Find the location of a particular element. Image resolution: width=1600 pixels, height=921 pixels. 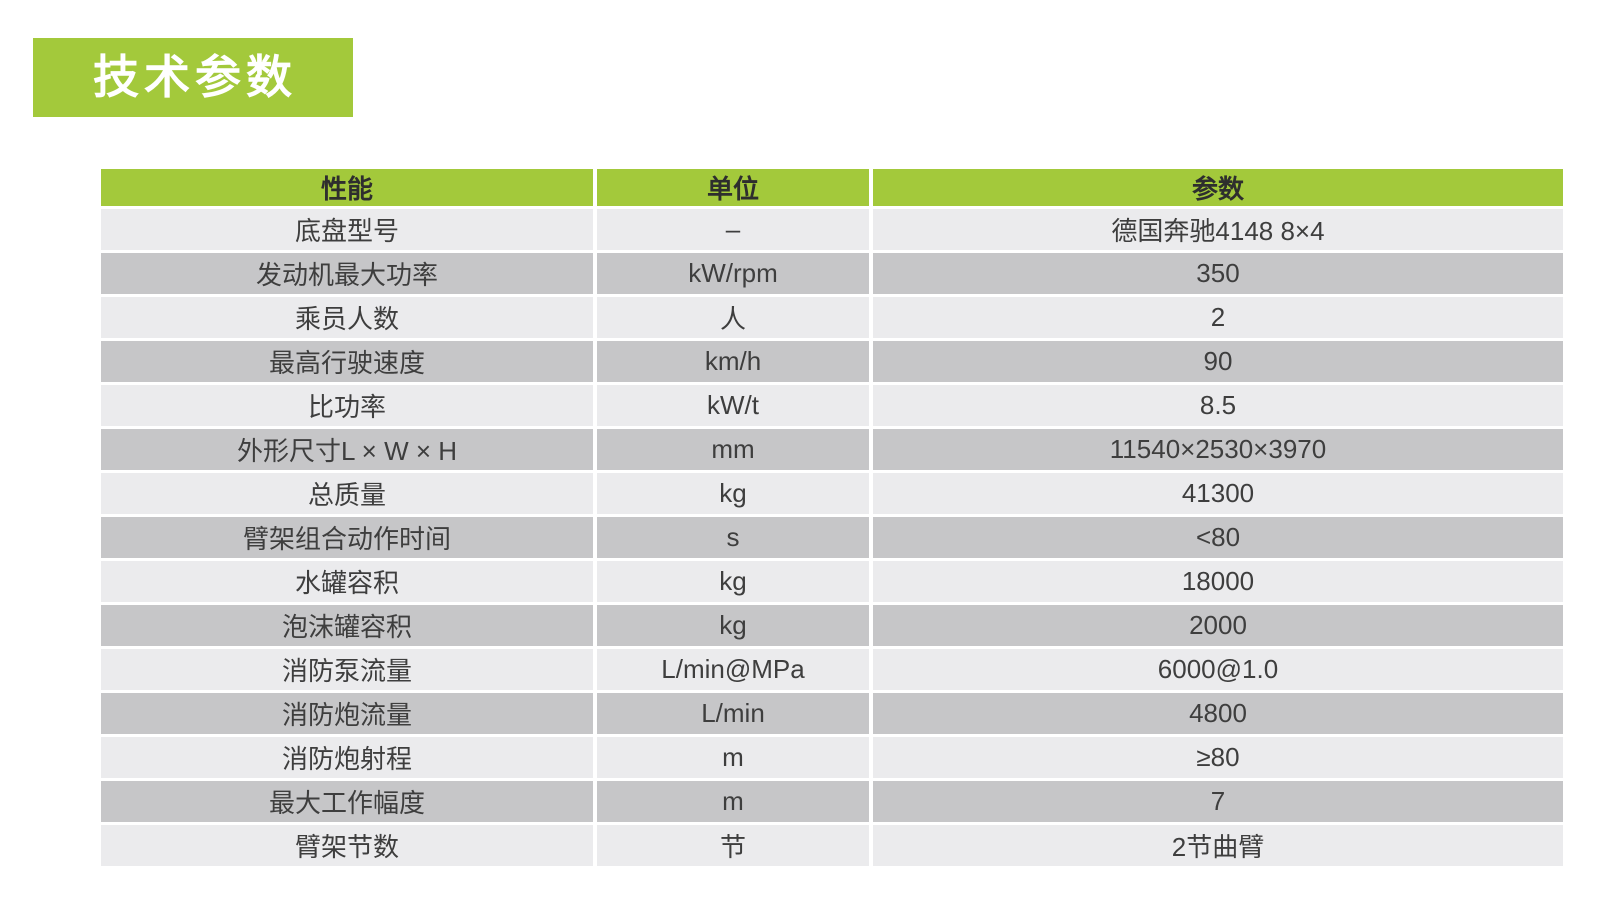

spec-label-cell: 臂架组合动作时间 is located at coordinates (347, 537).